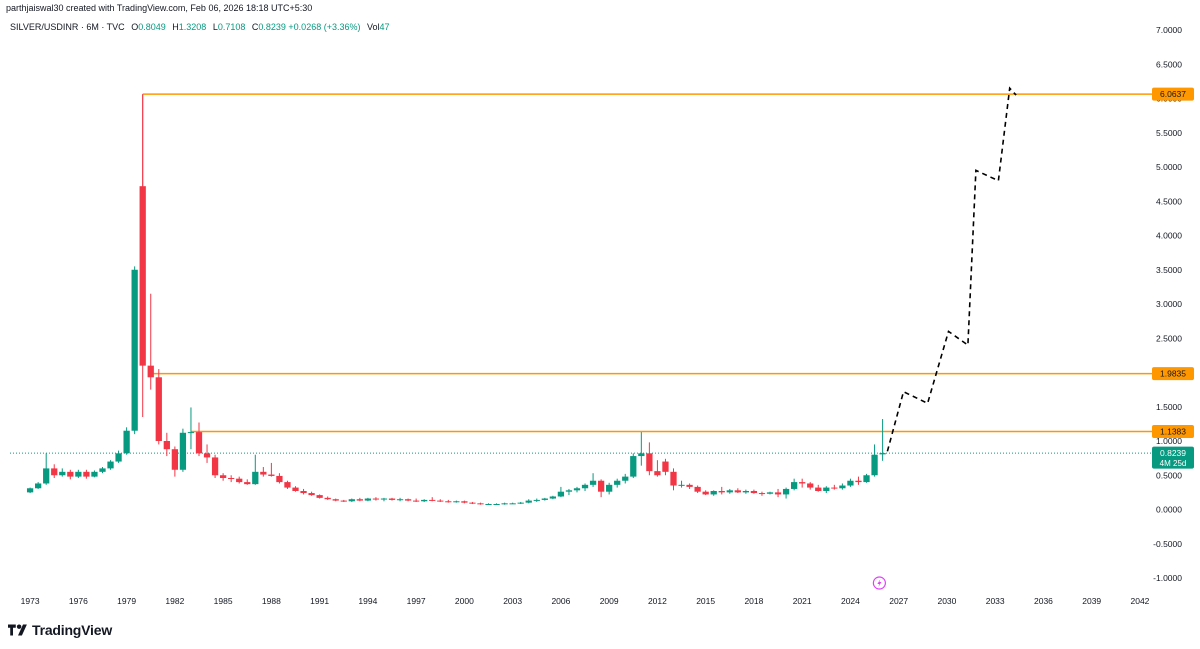 This screenshot has height=649, width=1200. I want to click on x-tick-label: 2018, so click(753, 601).